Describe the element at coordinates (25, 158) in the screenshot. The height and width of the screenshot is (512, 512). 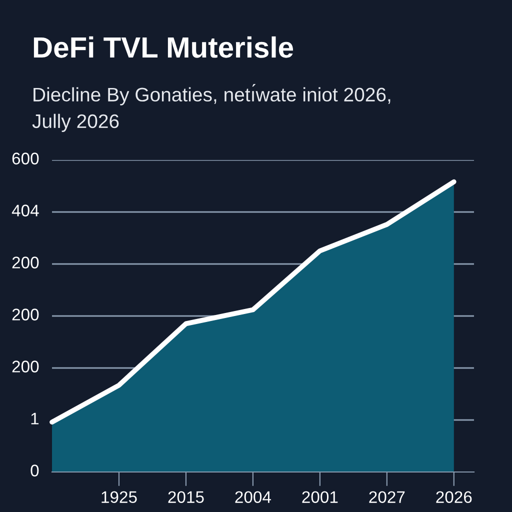
I see `text: 600` at that location.